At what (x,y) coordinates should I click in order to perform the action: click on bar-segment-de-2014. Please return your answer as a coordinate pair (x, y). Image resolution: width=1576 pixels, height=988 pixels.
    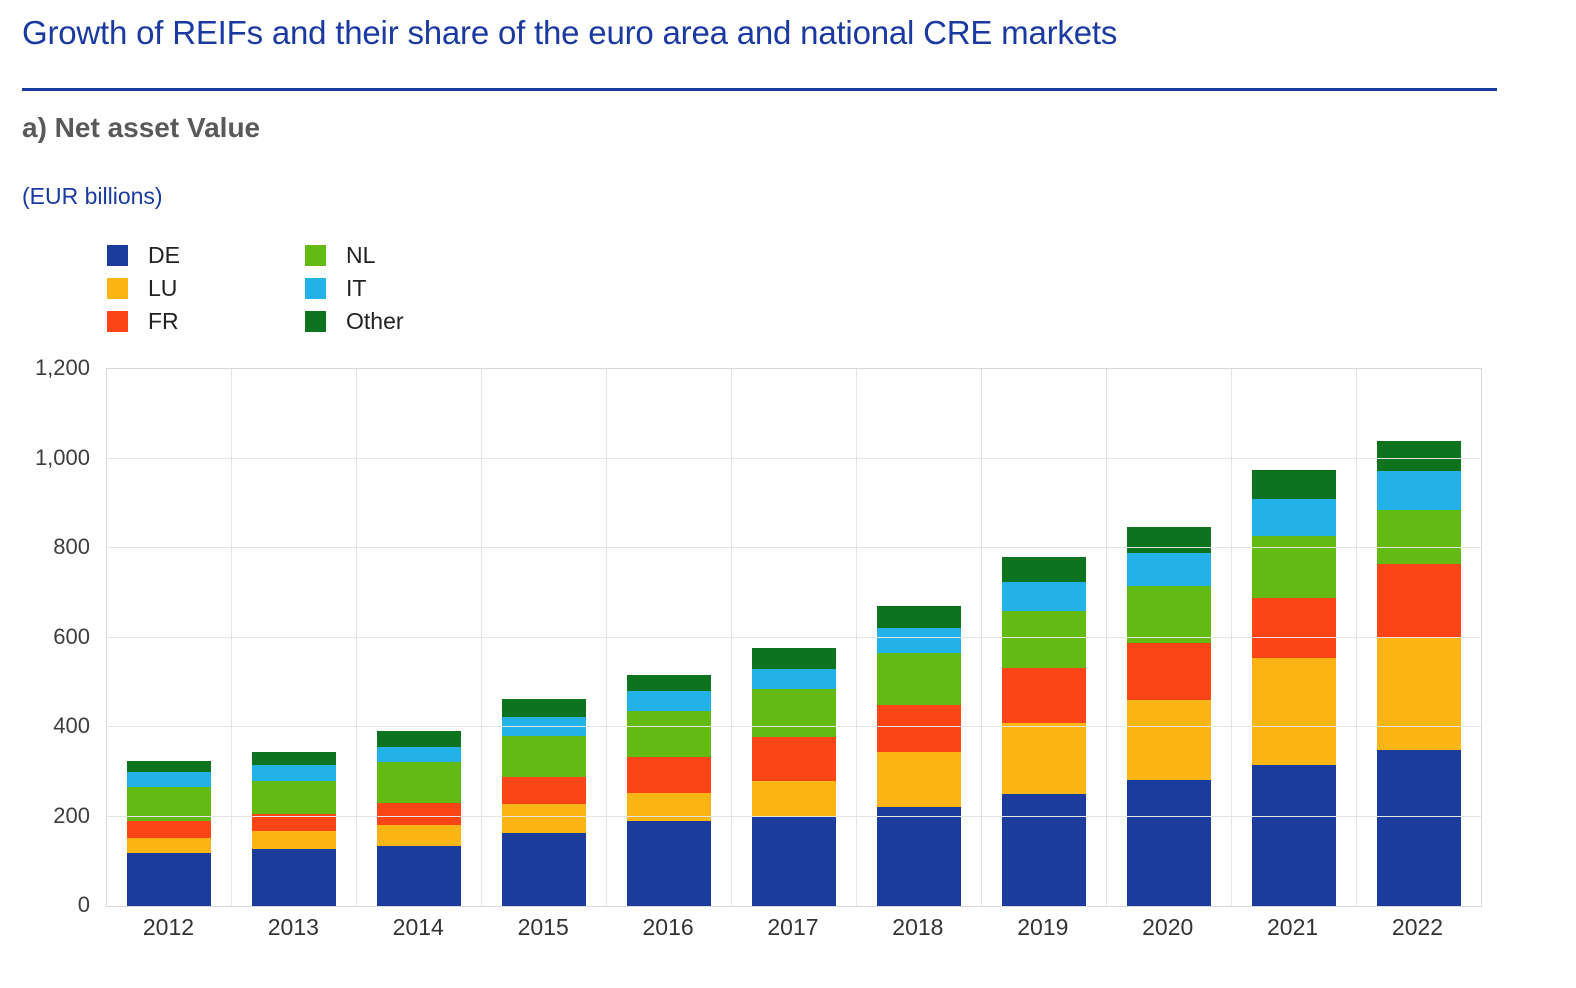
    Looking at the image, I should click on (419, 875).